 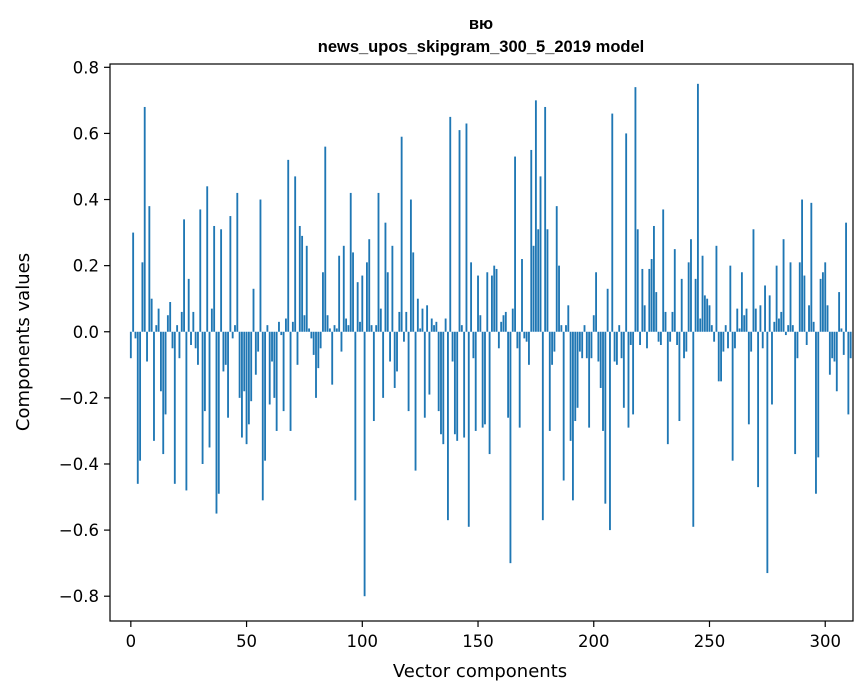 I want to click on chart-title-line2: news_upos_skipgram_300_5_2019 model, so click(x=481, y=47).